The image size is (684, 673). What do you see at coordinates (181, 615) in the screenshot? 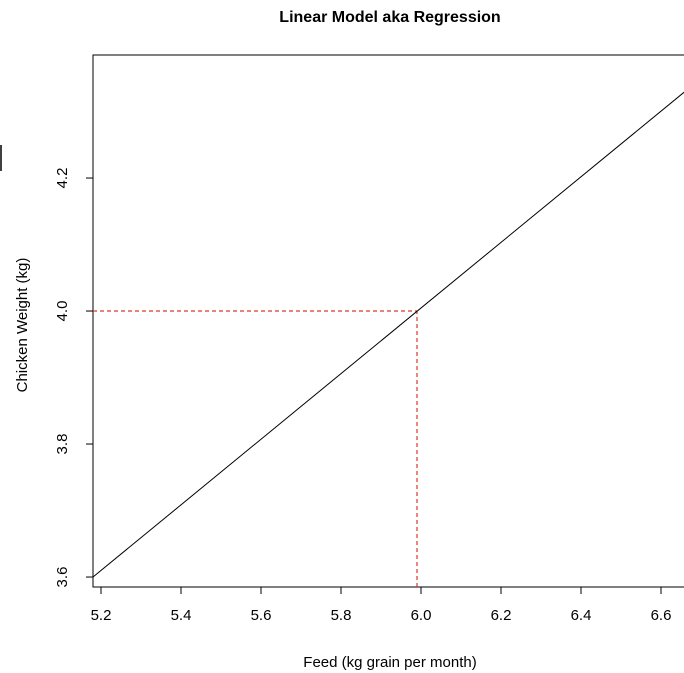
I see `x-tick-label: 5.4` at bounding box center [181, 615].